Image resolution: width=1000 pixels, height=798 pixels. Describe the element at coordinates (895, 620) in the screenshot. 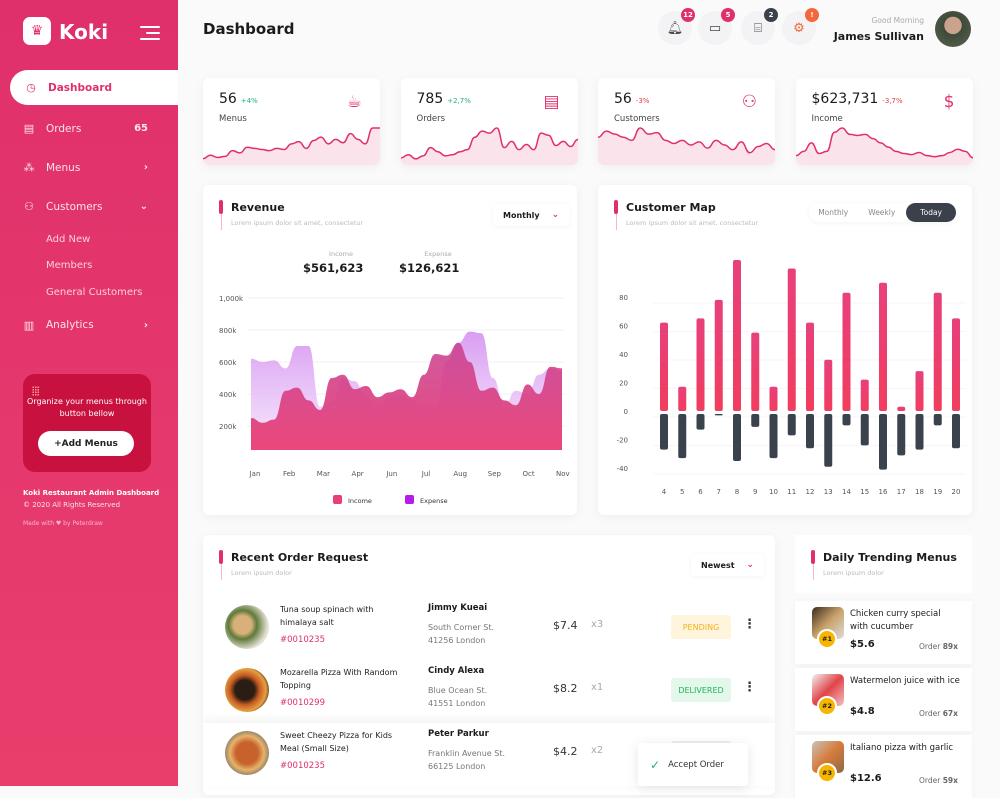

I see `trending-item-name: Chicken curry special with cucumber` at that location.